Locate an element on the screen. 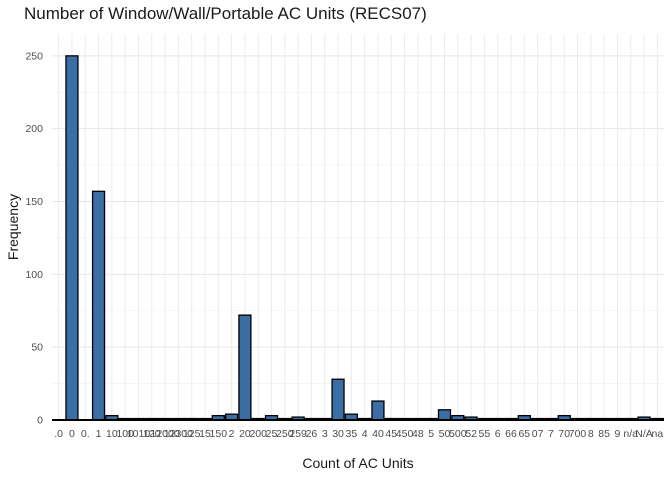 Image resolution: width=672 pixels, height=480 pixels. x-tick-label: 8 is located at coordinates (591, 434).